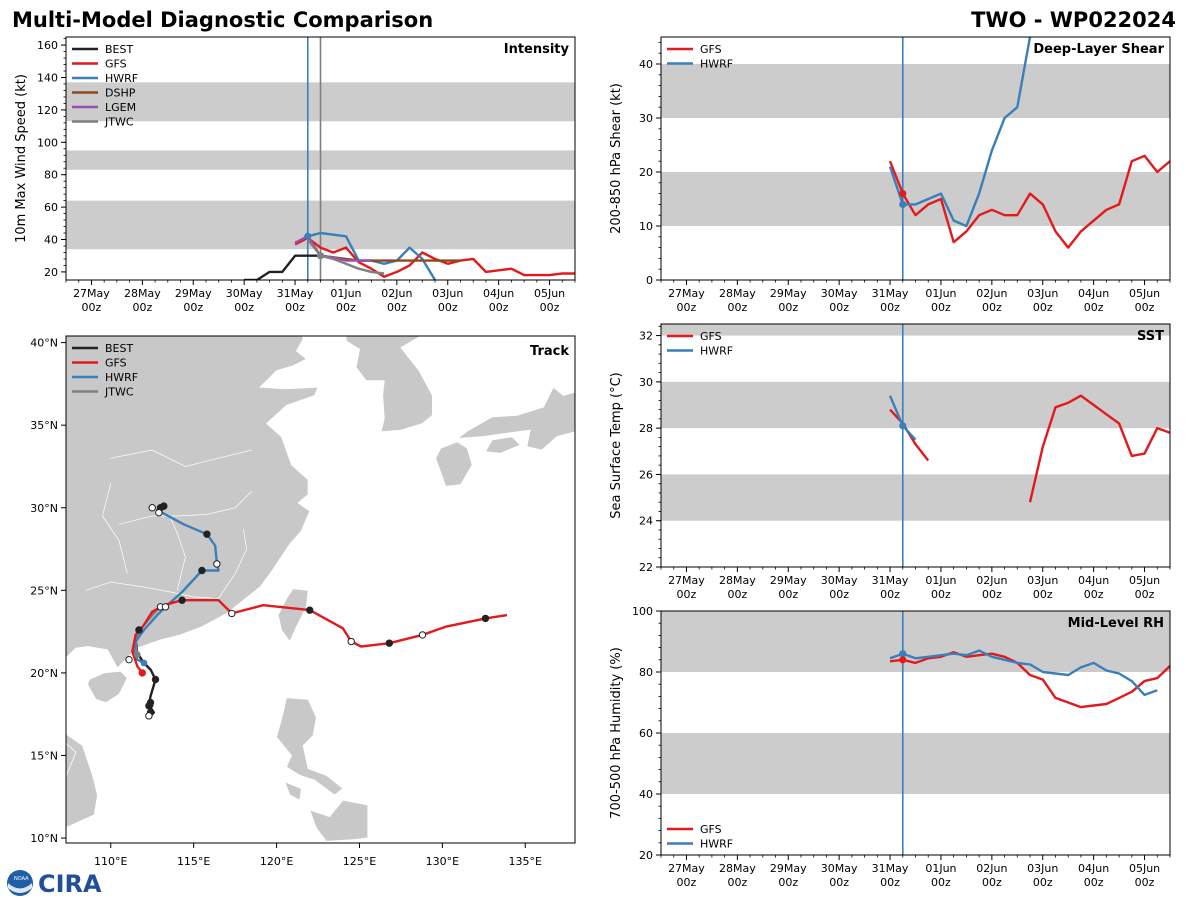  Describe the element at coordinates (646, 382) in the screenshot. I see `y-tick-label: 30` at that location.